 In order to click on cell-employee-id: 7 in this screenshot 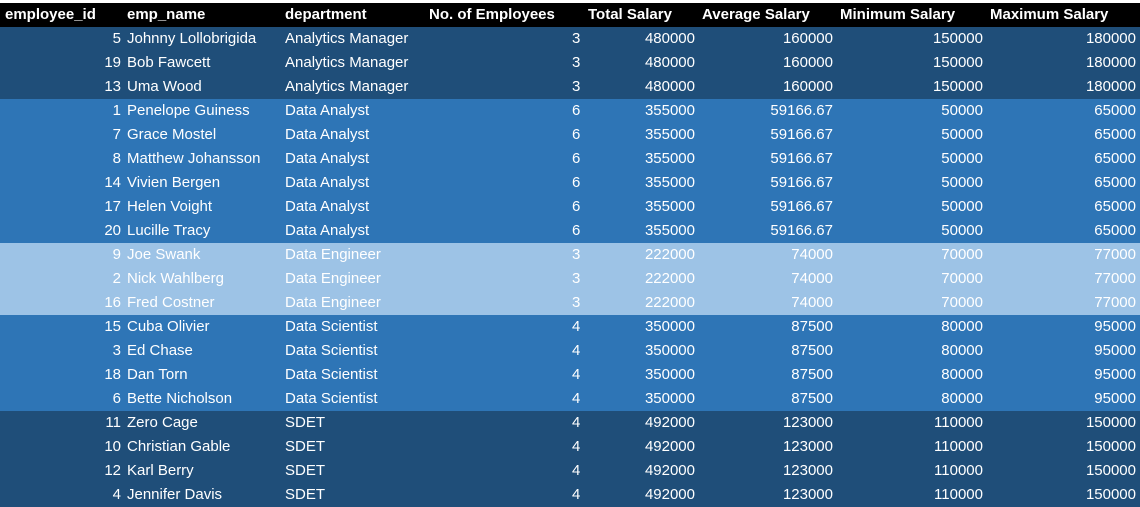, I will do `click(116, 134)`.